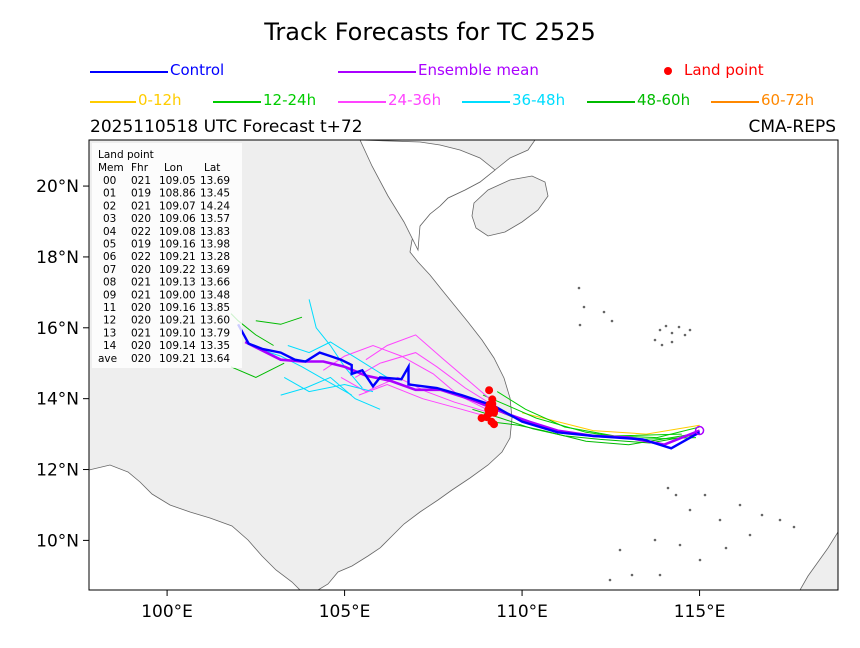 The height and width of the screenshot is (648, 860). Describe the element at coordinates (109, 333) in the screenshot. I see `table-cell: 13` at that location.